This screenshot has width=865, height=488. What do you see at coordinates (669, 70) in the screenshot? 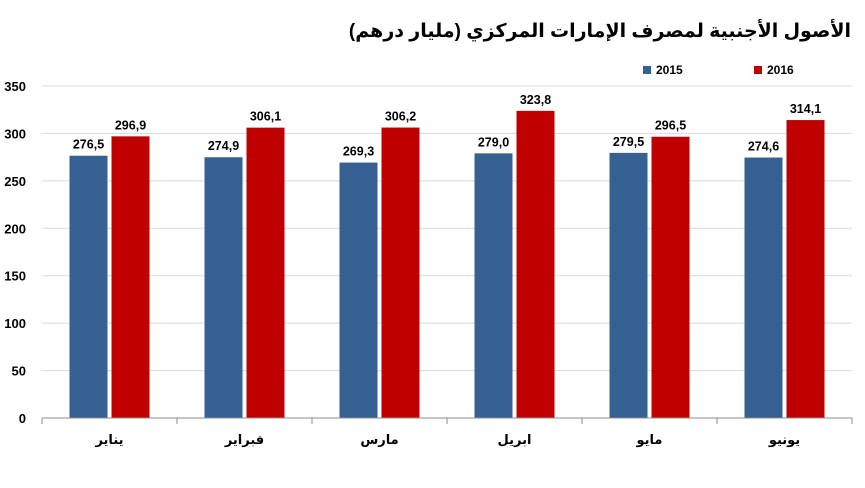
I see `legend-label: 2015` at bounding box center [669, 70].